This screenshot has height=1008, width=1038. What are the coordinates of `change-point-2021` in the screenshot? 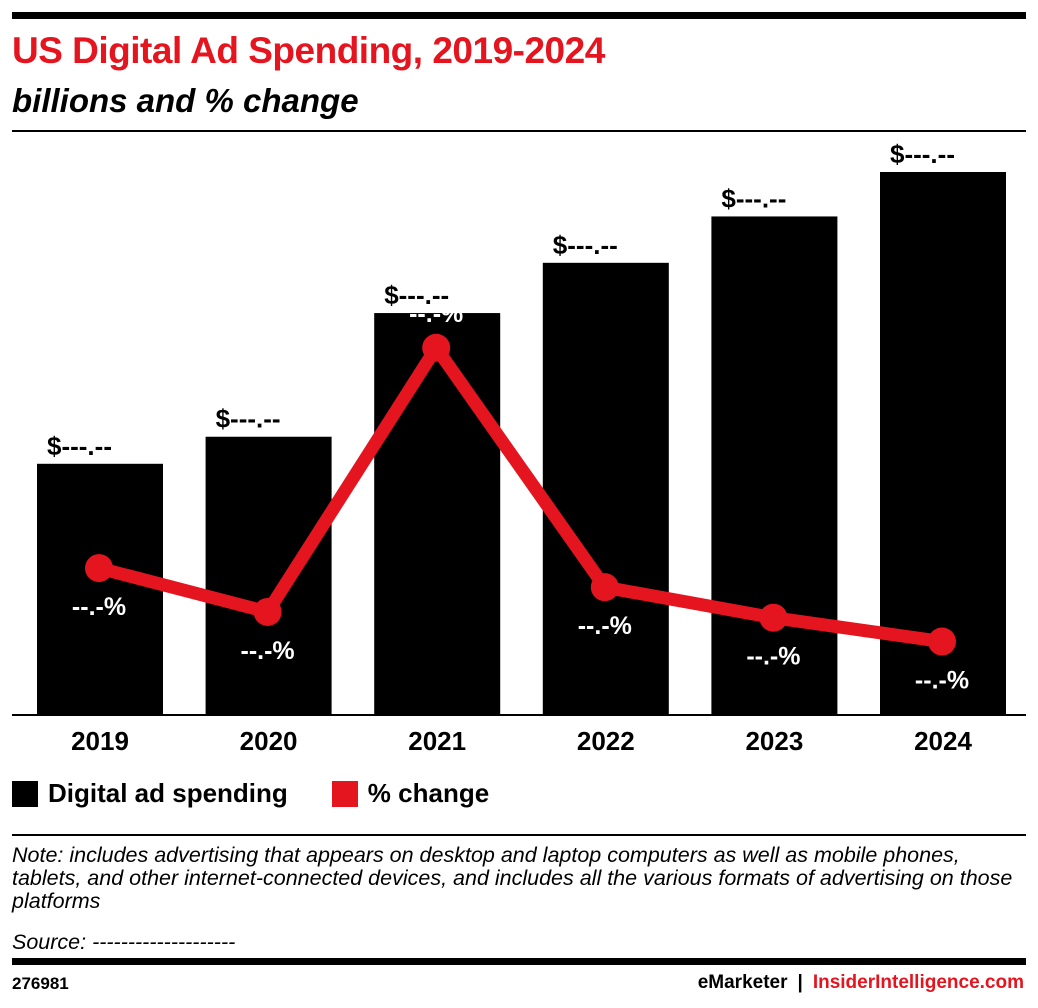 It's located at (436, 347).